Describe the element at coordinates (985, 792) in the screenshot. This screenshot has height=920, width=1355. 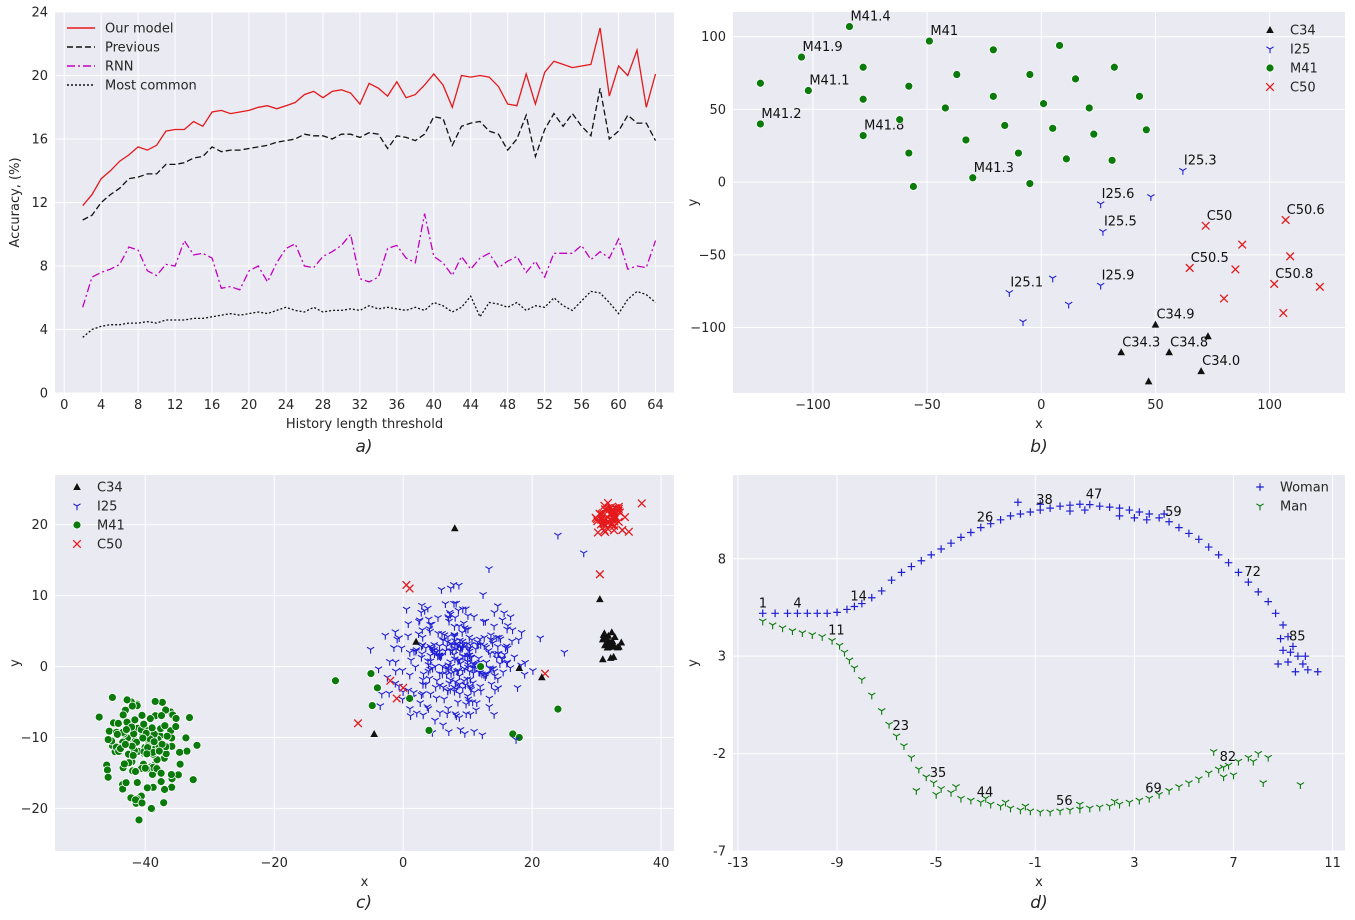
I see `point-label: 44` at that location.